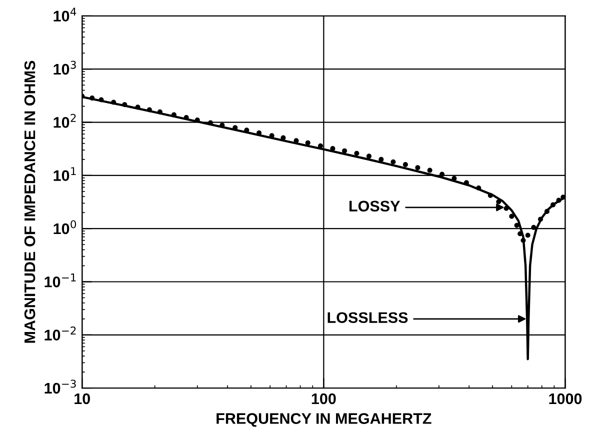 The width and height of the screenshot is (595, 443). I want to click on x-axis-title: FREQUENCY IN MEGAHERTZ, so click(324, 420).